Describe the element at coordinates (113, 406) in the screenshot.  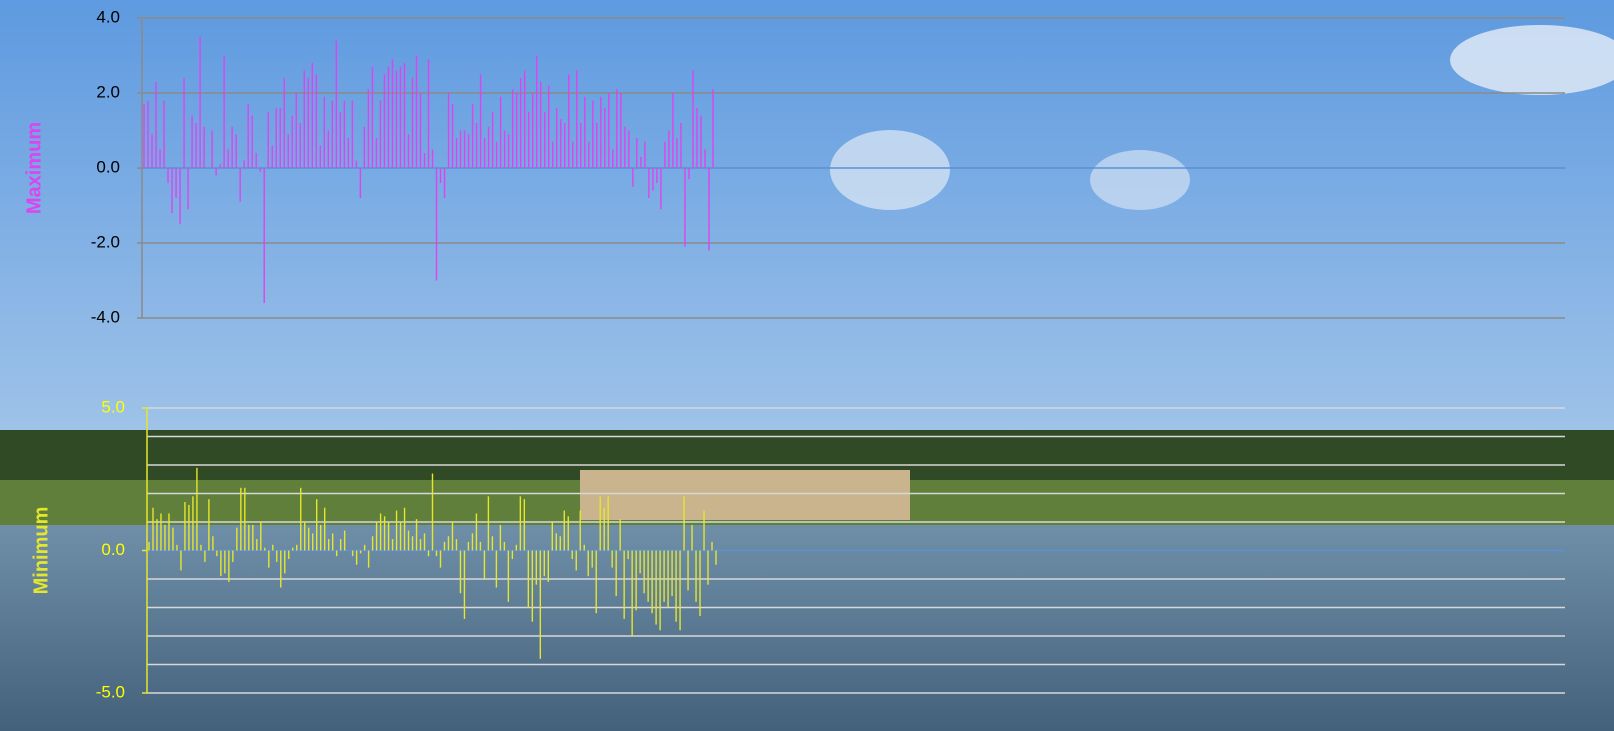
I see `y-tick-label: 5.0` at that location.